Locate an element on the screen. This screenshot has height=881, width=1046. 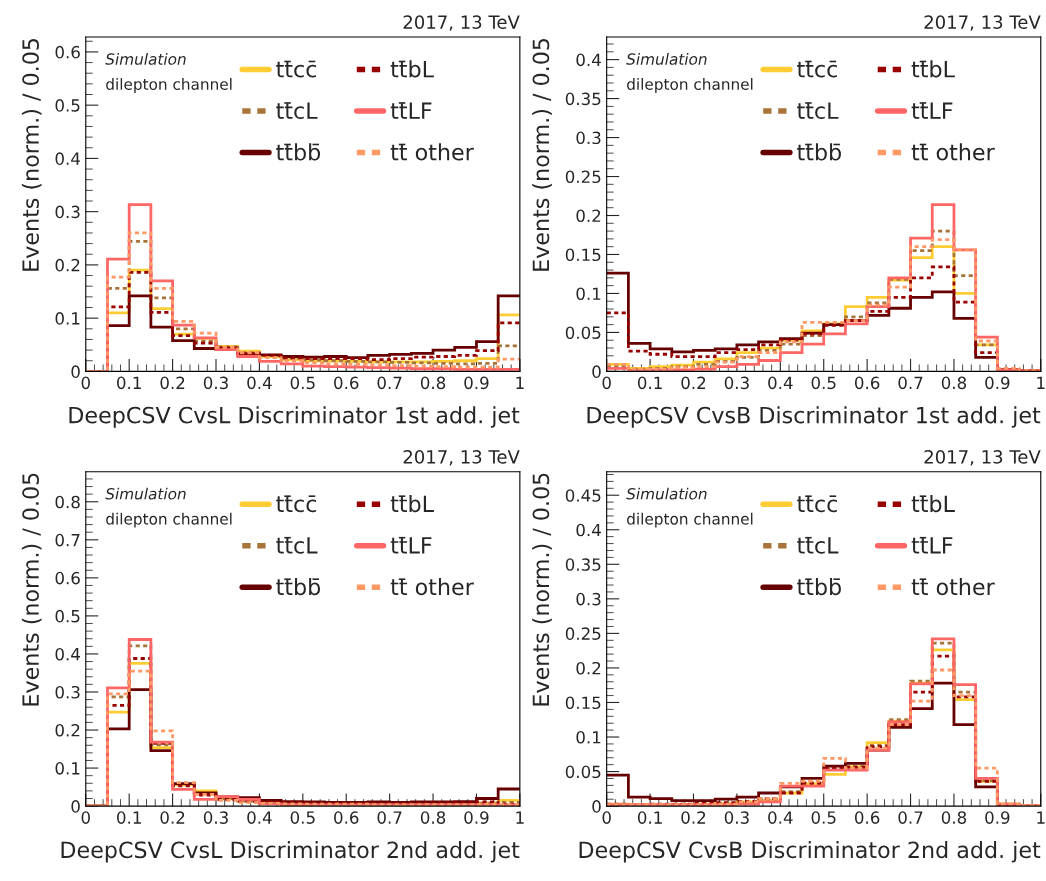
y-tick-label: 0.7 is located at coordinates (67, 540).